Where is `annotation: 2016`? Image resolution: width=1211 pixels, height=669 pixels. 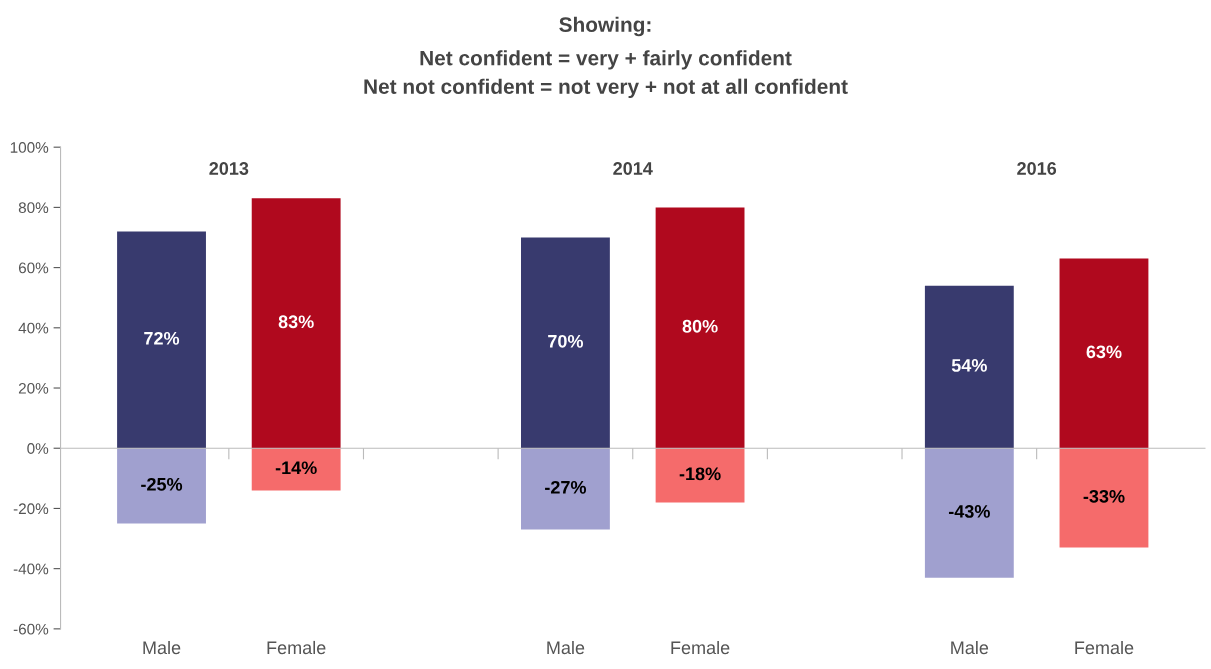 annotation: 2016 is located at coordinates (1037, 168).